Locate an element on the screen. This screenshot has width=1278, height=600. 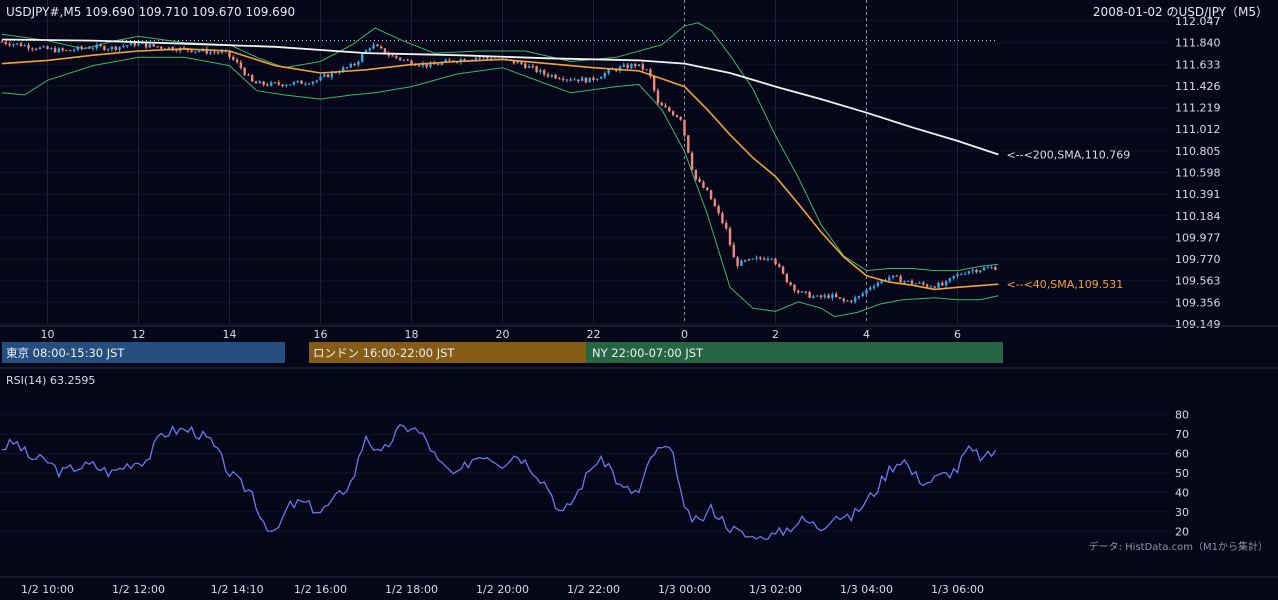
price-tick-label: 109.149 is located at coordinates (1198, 324).